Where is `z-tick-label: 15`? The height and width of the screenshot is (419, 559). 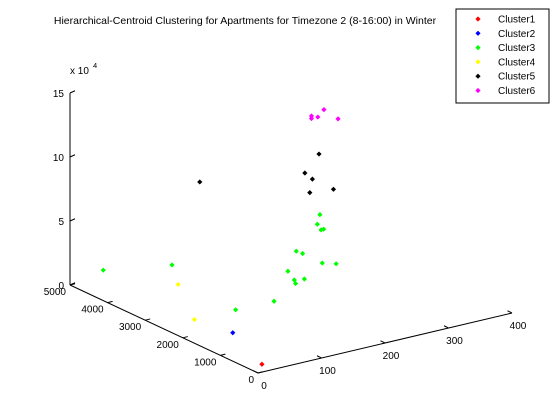 z-tick-label: 15 is located at coordinates (59, 94).